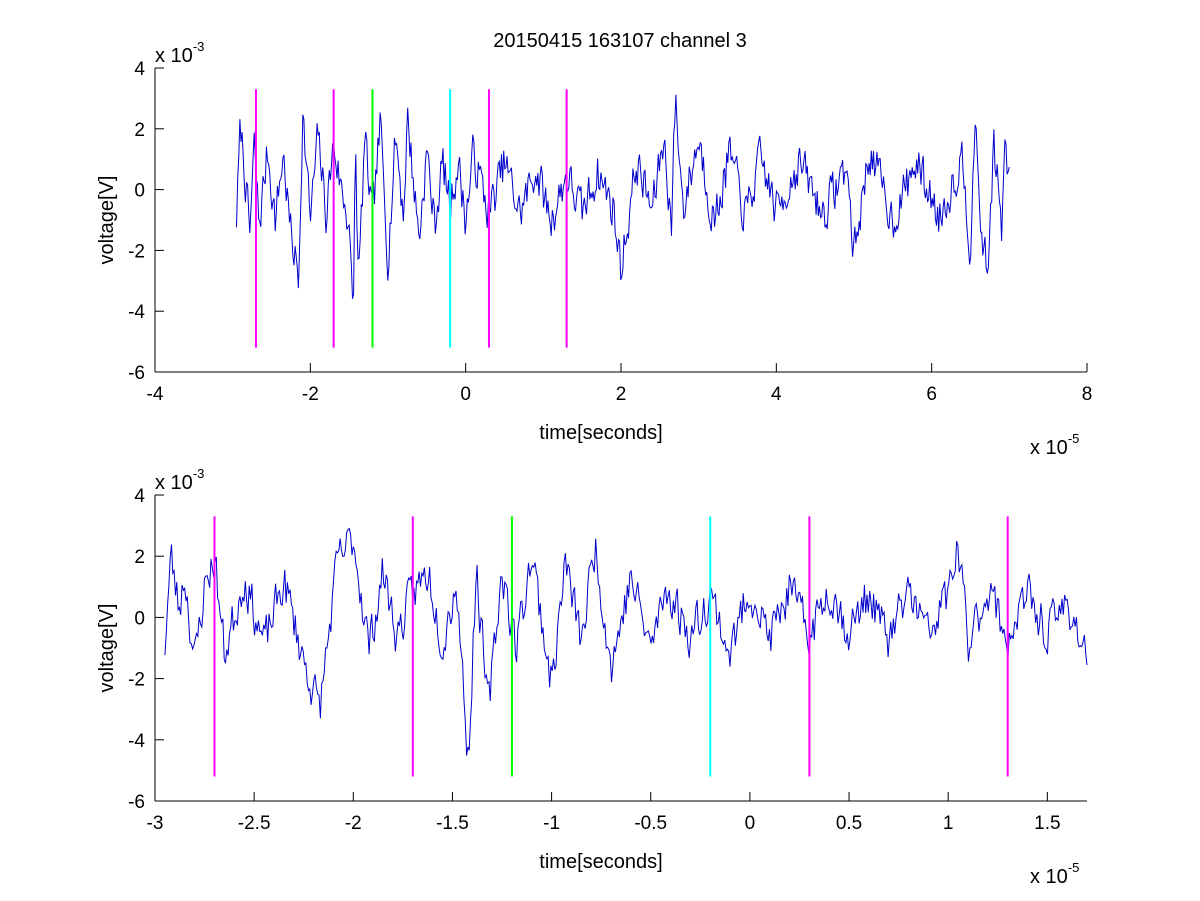 The width and height of the screenshot is (1200, 901). I want to click on x-tick-label: -1, so click(551, 823).